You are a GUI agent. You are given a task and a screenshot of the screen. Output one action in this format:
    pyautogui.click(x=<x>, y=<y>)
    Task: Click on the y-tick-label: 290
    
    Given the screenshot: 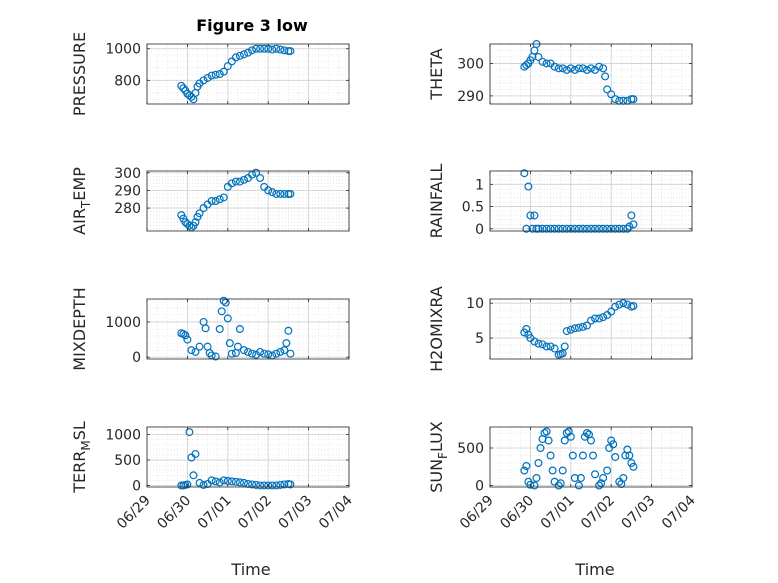 What is the action you would take?
    pyautogui.click(x=470, y=97)
    